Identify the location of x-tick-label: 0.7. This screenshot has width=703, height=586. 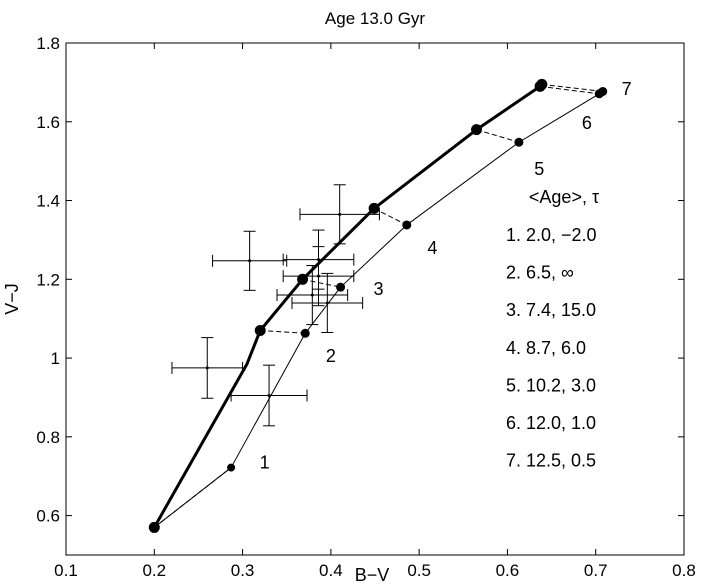
(596, 570).